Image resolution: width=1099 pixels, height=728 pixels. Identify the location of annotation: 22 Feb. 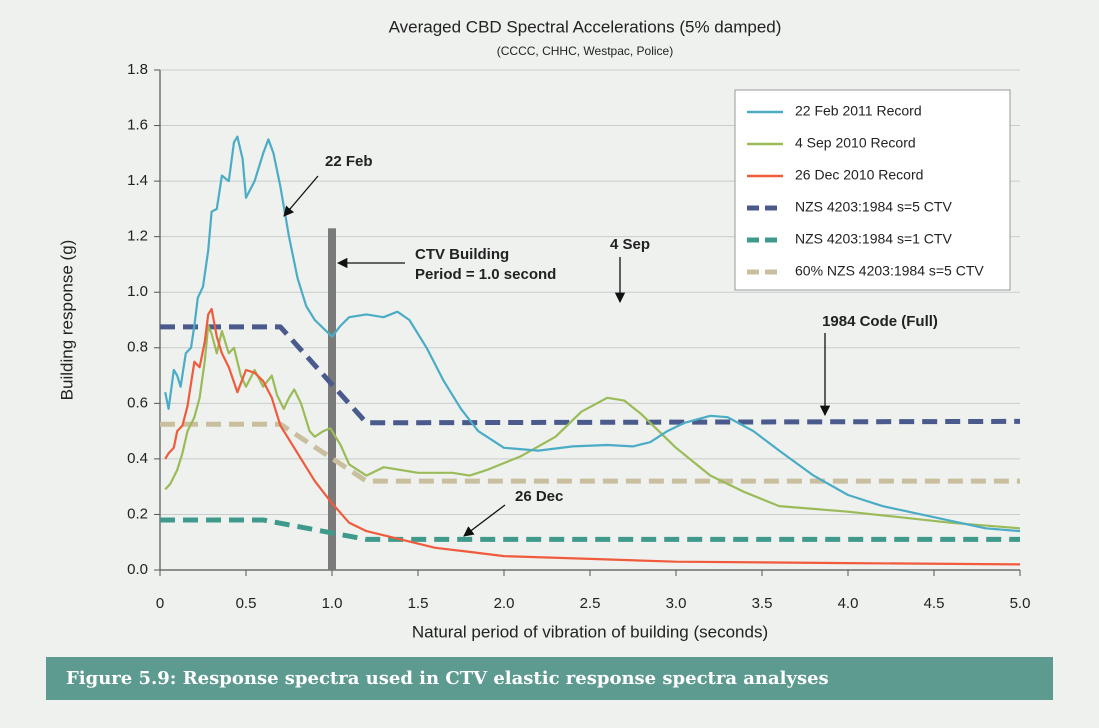
(349, 161).